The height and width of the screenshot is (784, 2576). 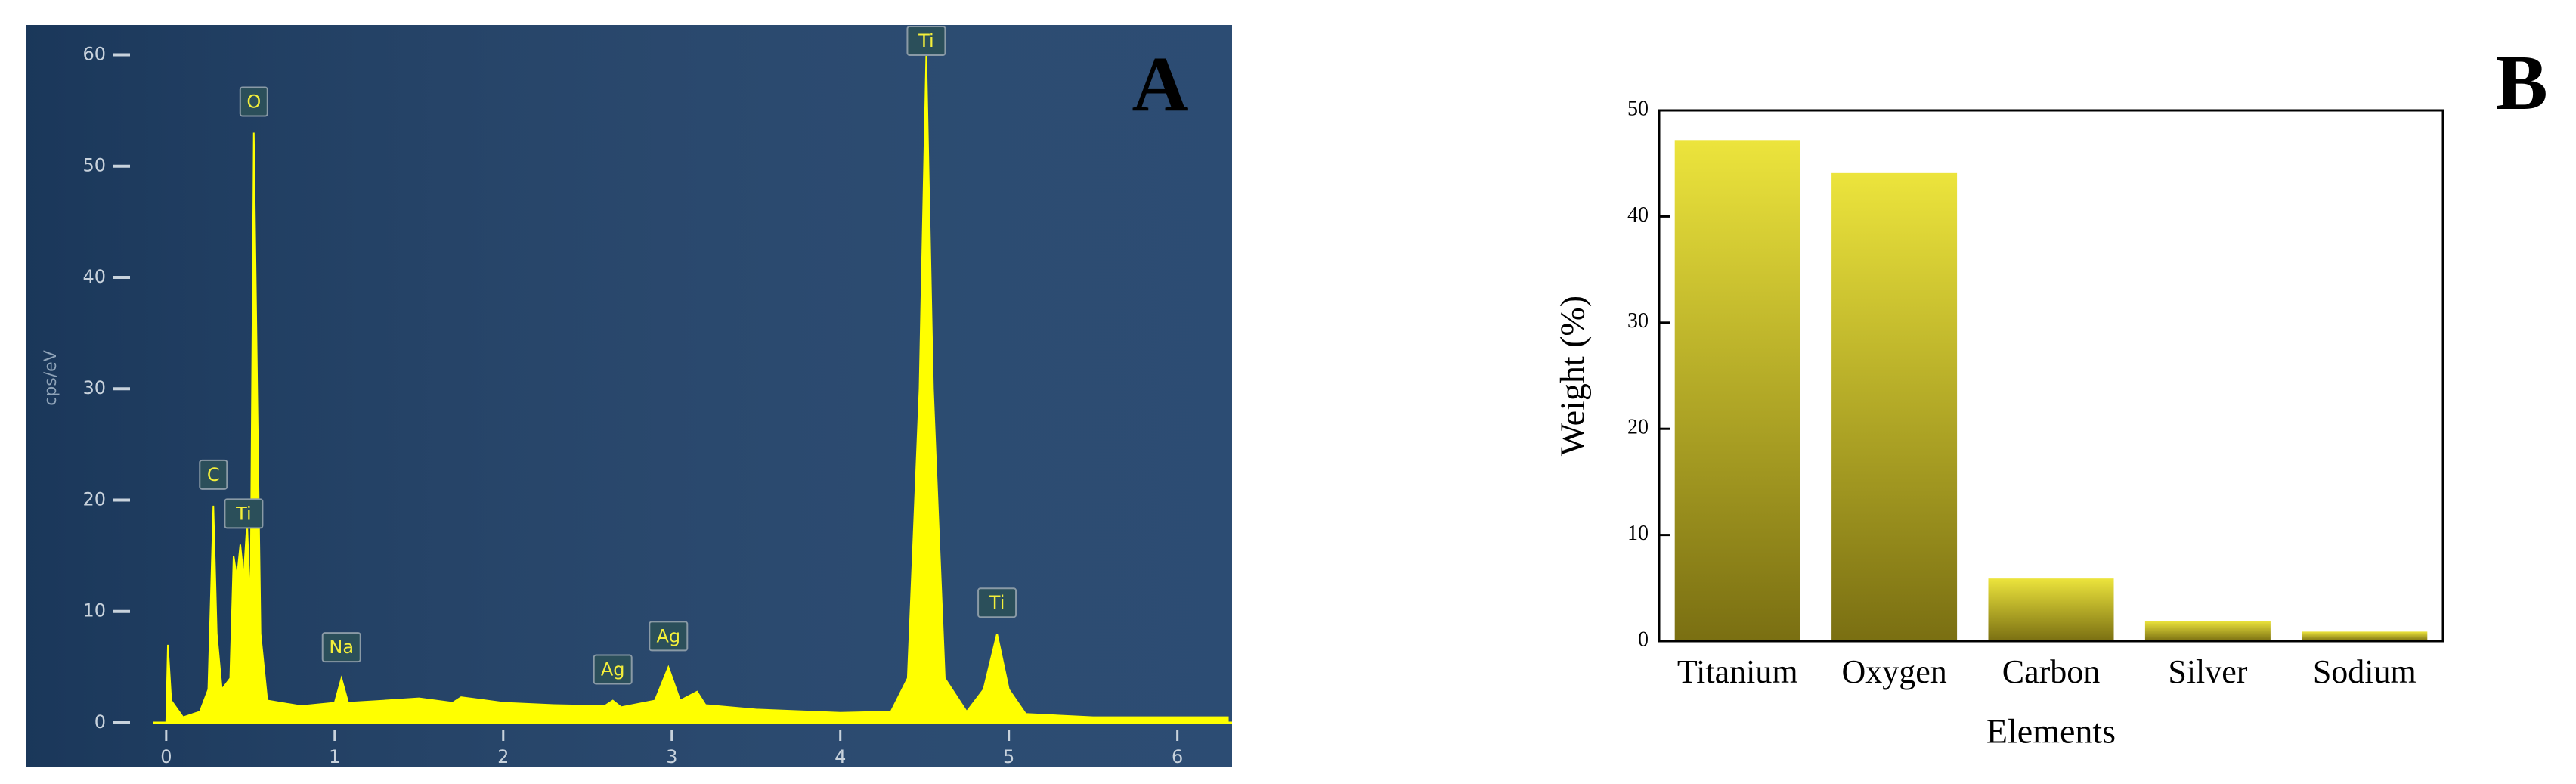 What do you see at coordinates (1160, 84) in the screenshot?
I see `panel-letter: A` at bounding box center [1160, 84].